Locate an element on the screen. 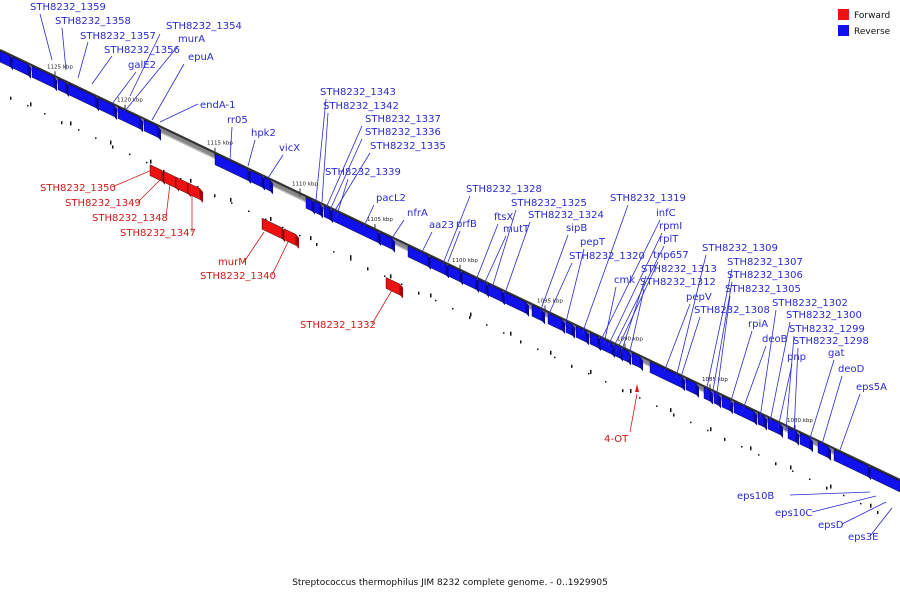 The width and height of the screenshot is (900, 600). reverse-gene is located at coordinates (851, 463).